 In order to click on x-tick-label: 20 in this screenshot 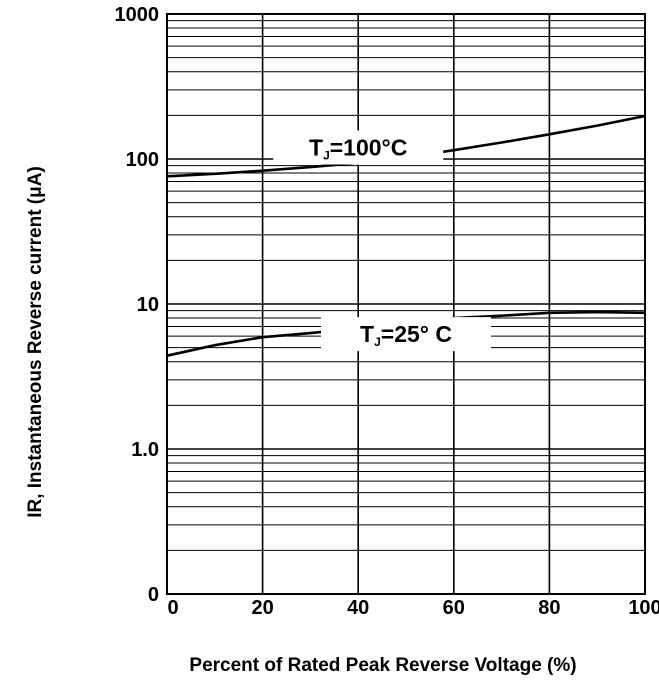, I will do `click(262, 608)`.